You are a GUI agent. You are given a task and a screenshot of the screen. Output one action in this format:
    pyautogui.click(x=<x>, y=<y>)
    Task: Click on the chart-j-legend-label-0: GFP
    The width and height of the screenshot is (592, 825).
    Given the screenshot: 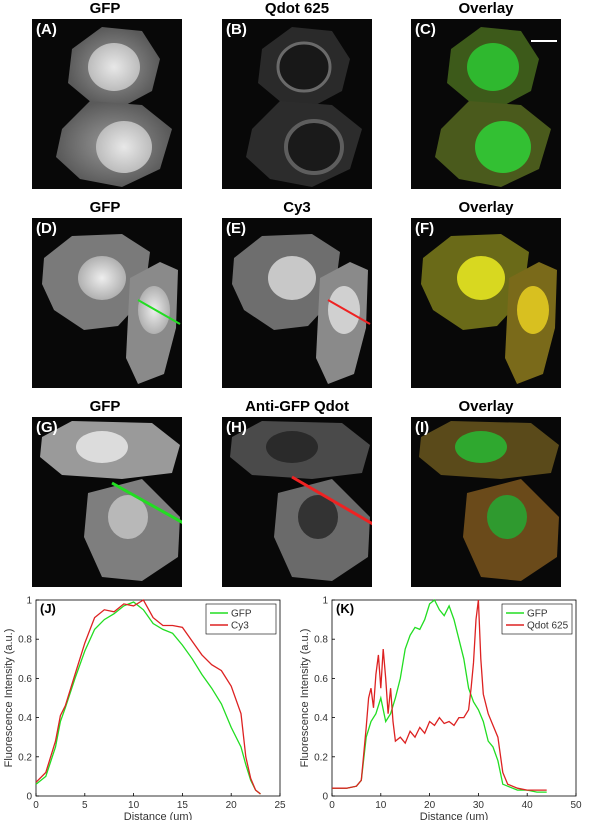 What is the action you would take?
    pyautogui.click(x=241, y=614)
    